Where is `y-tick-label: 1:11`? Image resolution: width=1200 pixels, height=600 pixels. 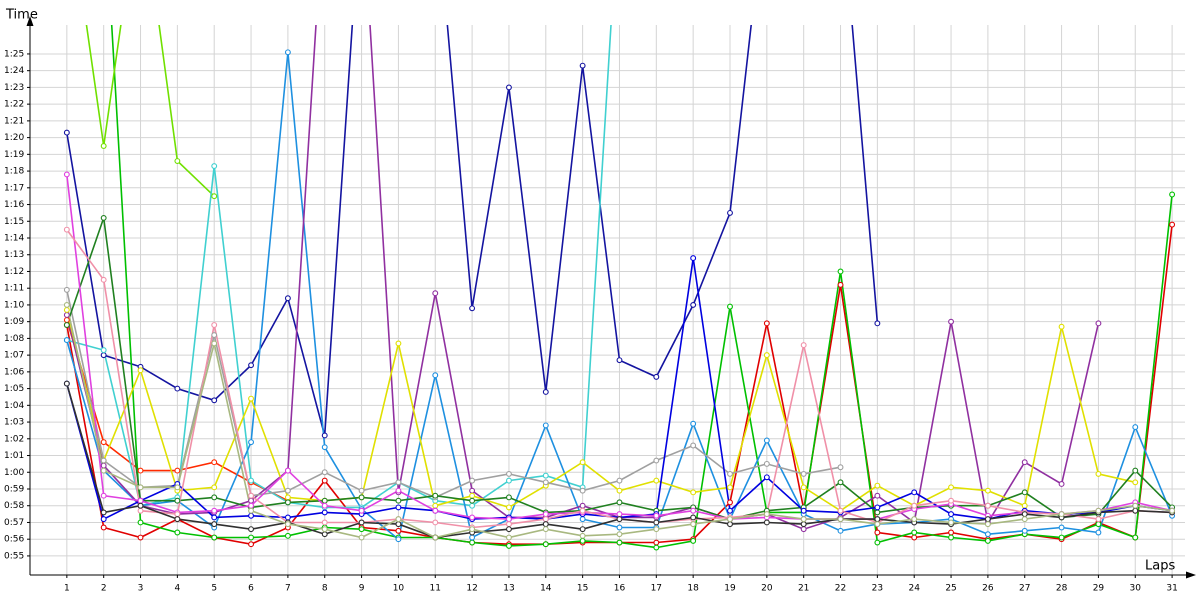
y-tick-label: 1:11 is located at coordinates (14, 289).